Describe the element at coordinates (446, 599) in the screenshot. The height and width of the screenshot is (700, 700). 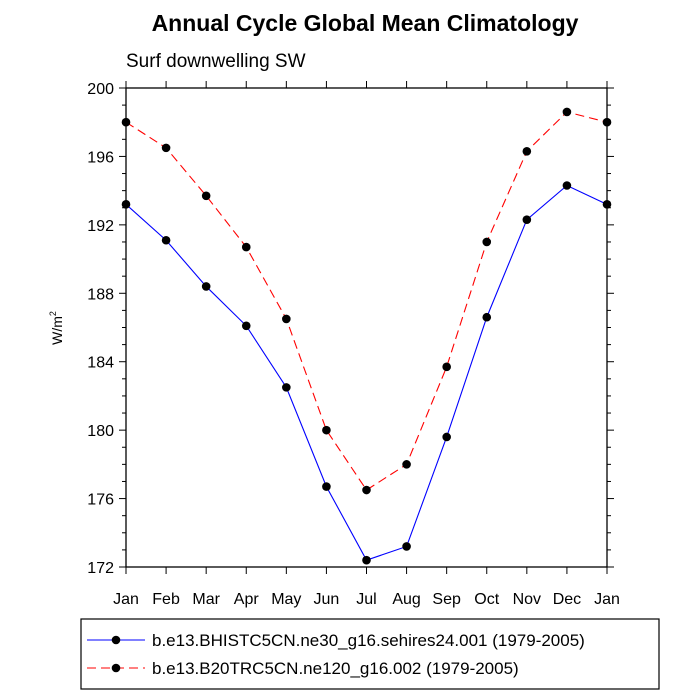
I see `x-tick-label: Sep` at that location.